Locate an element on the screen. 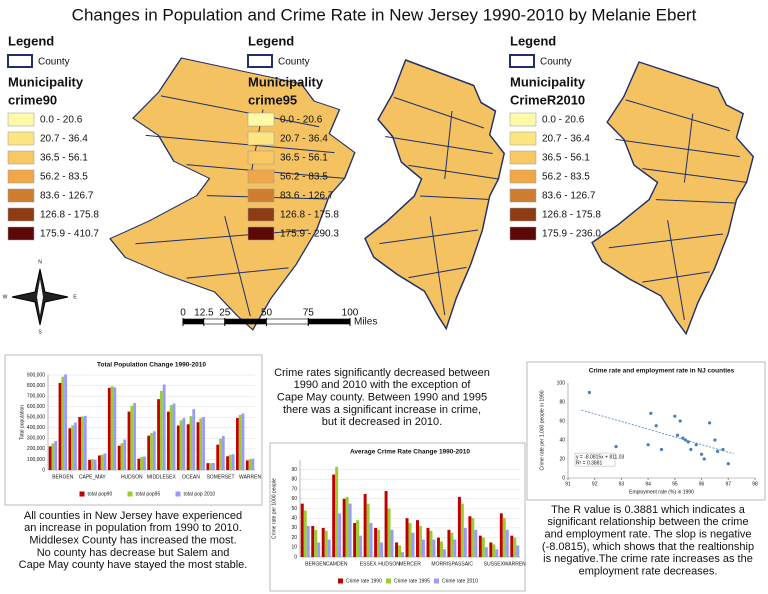  y-tick-label: 200,000 is located at coordinates (36, 449).